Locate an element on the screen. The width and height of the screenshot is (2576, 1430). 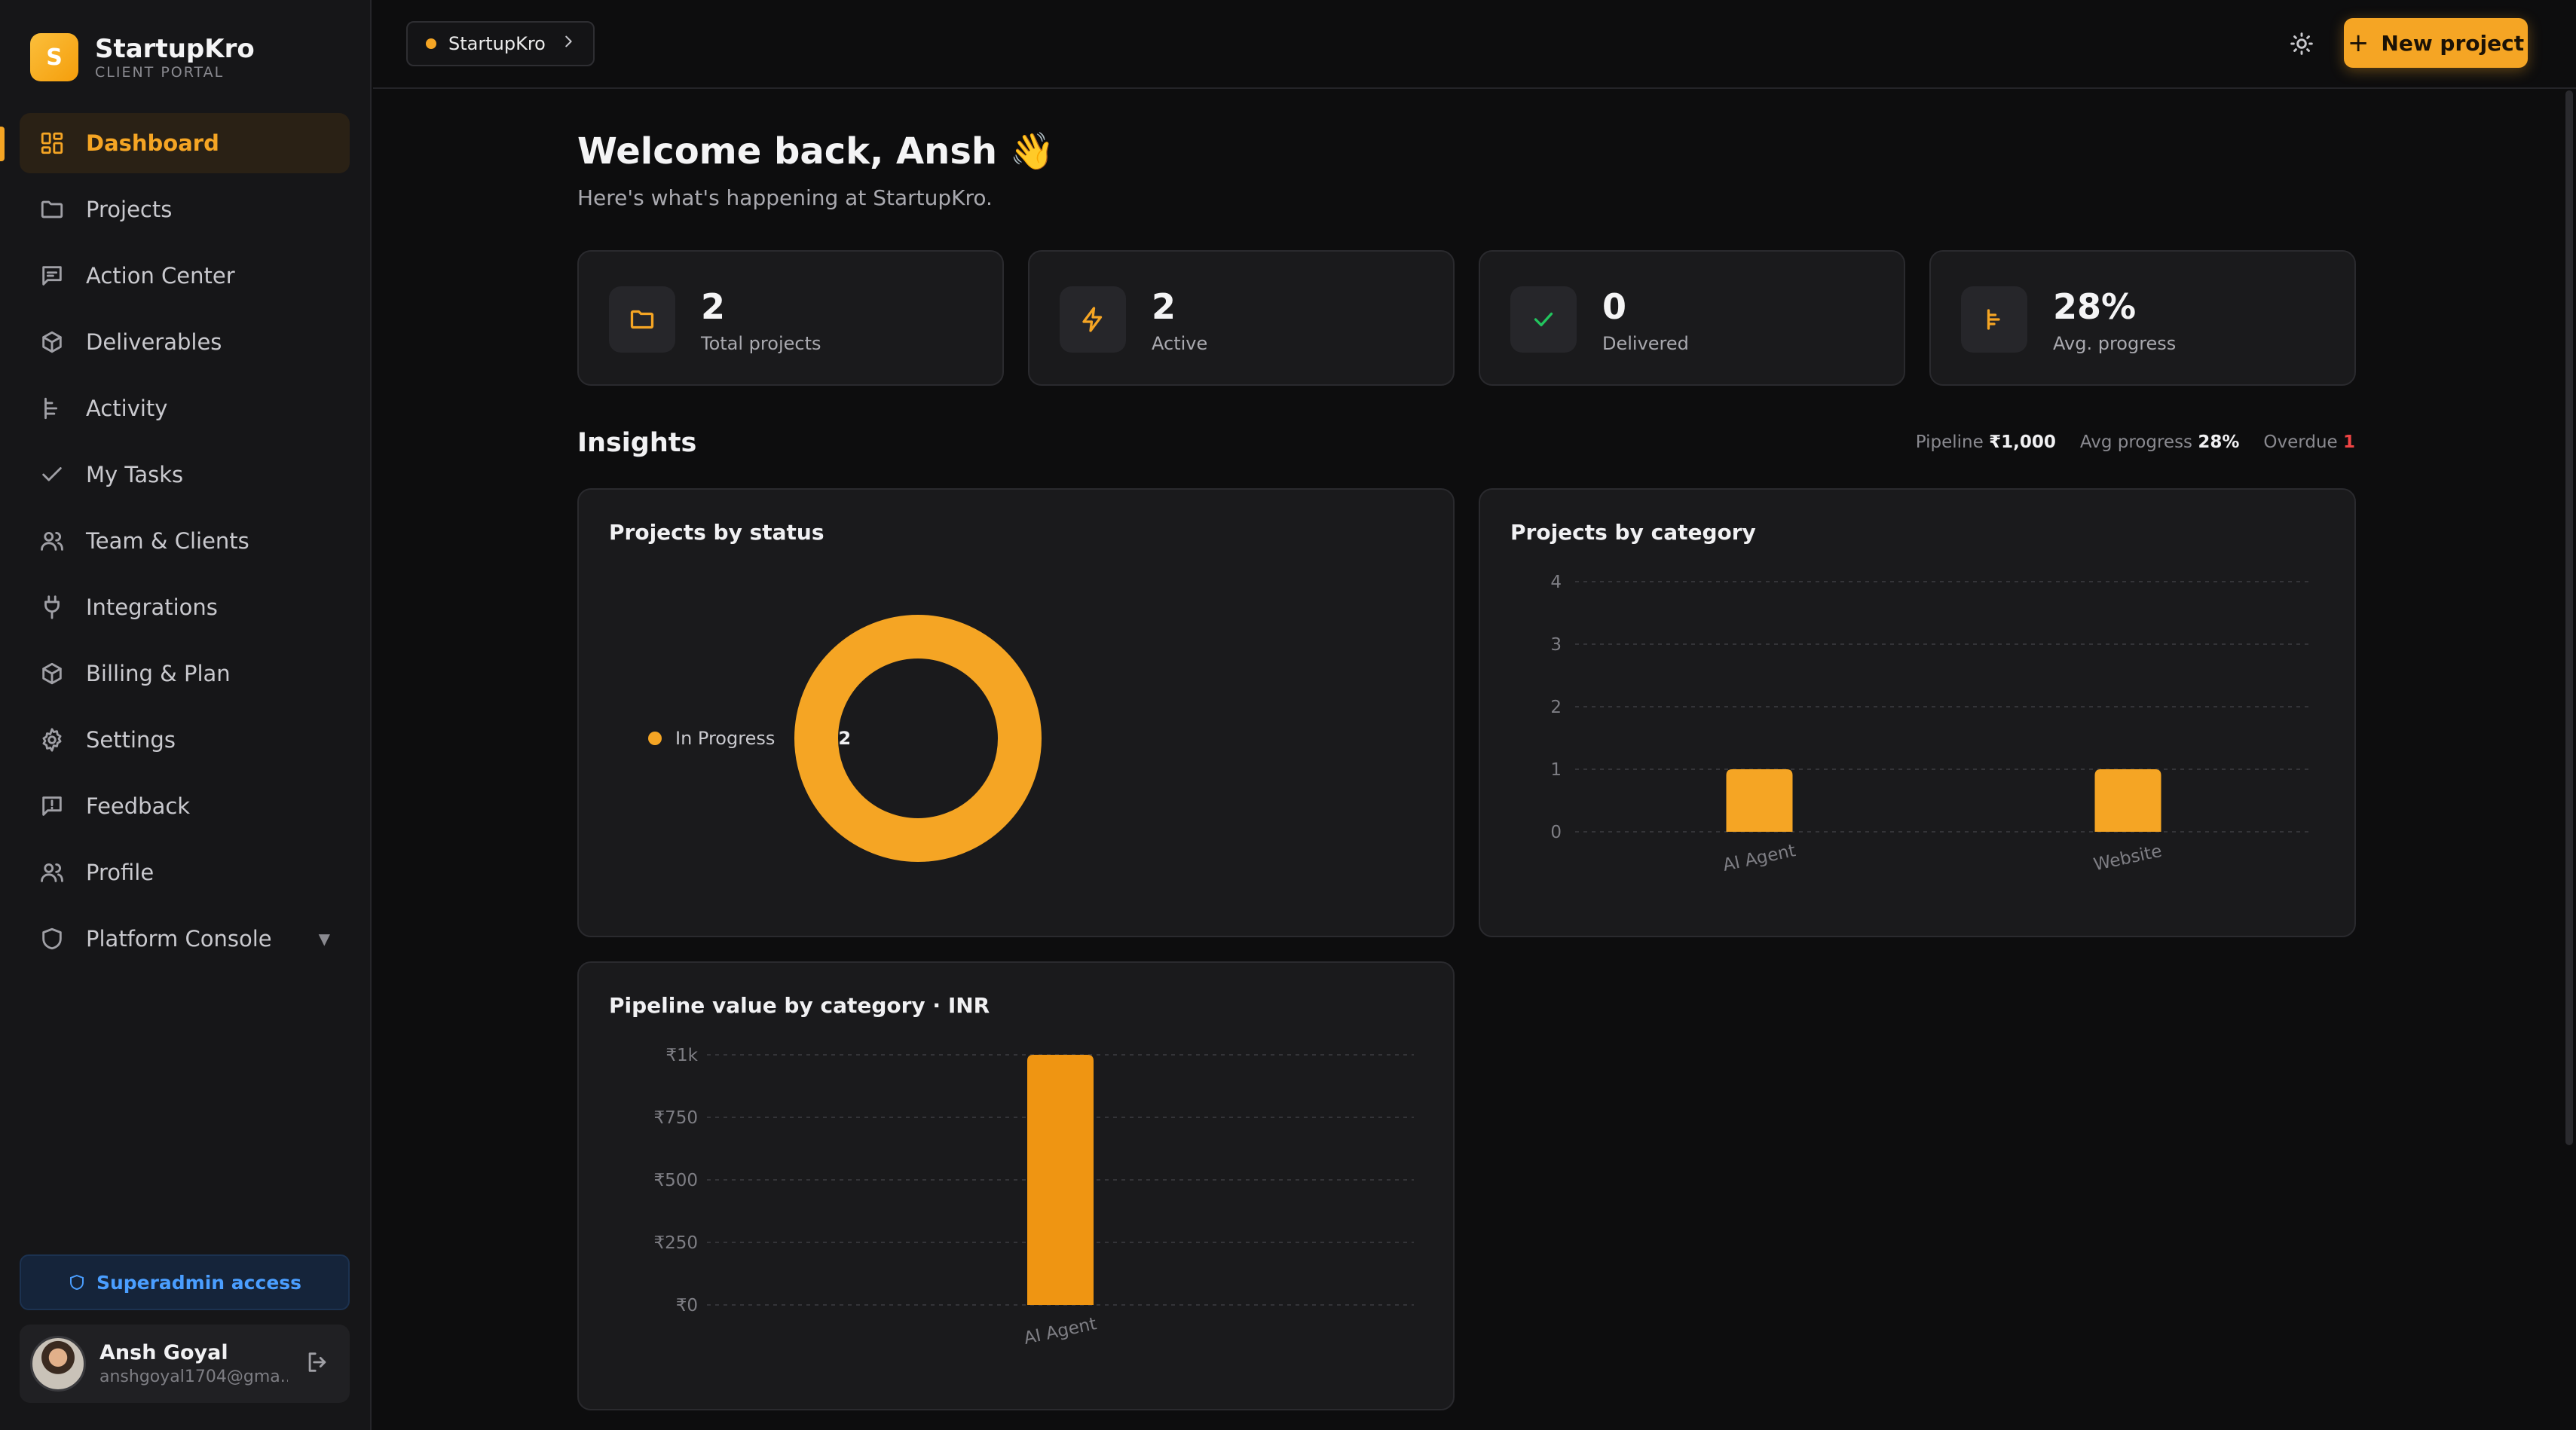
stat-label: Active is located at coordinates (1180, 343).